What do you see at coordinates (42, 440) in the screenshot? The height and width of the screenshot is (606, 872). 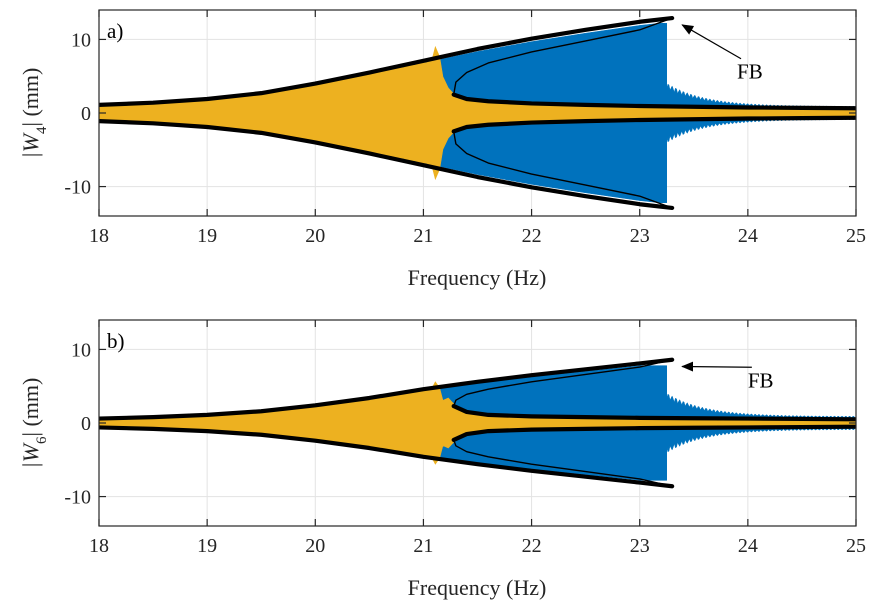 I see `y-axis-label-sub: 6` at bounding box center [42, 440].